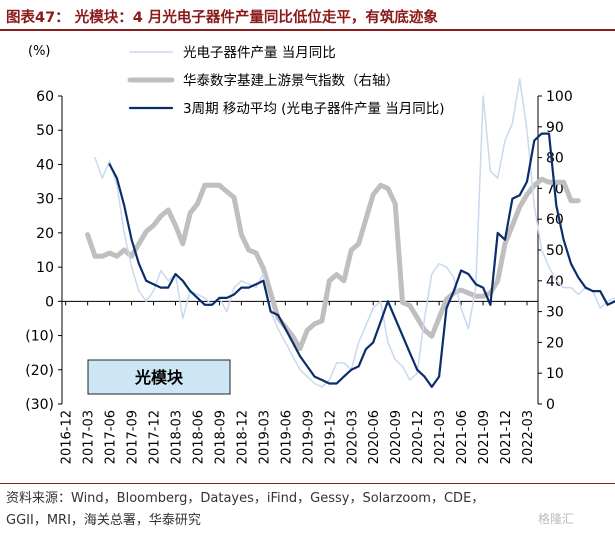 The width and height of the screenshot is (615, 534). What do you see at coordinates (307, 30) in the screenshot?
I see `title-rule` at bounding box center [307, 30].